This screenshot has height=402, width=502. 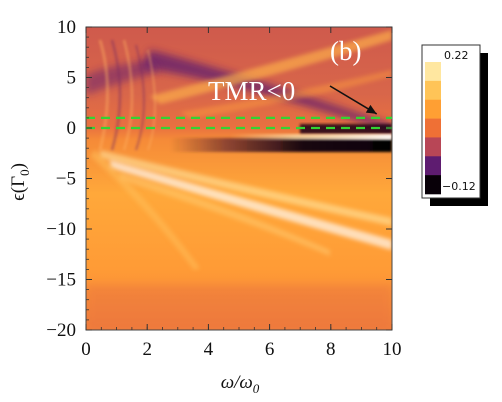 I want to click on y-tick-label: −20, so click(x=61, y=330).